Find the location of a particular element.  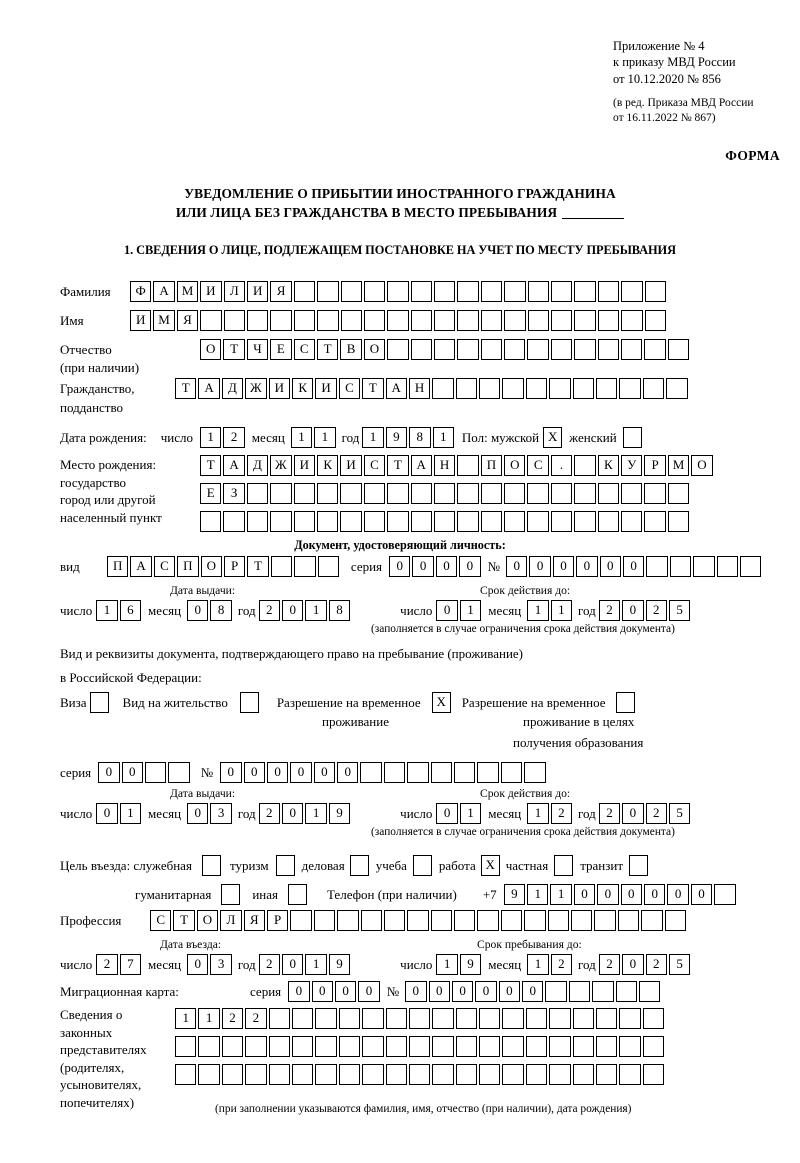

purpose-official-checkbox is located at coordinates (211, 865).